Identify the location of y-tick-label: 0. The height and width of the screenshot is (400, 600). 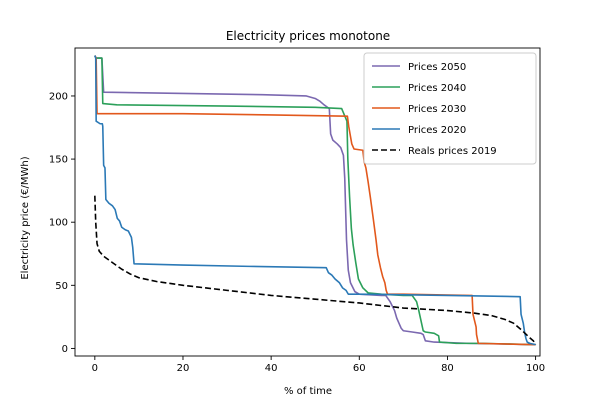
(65, 349).